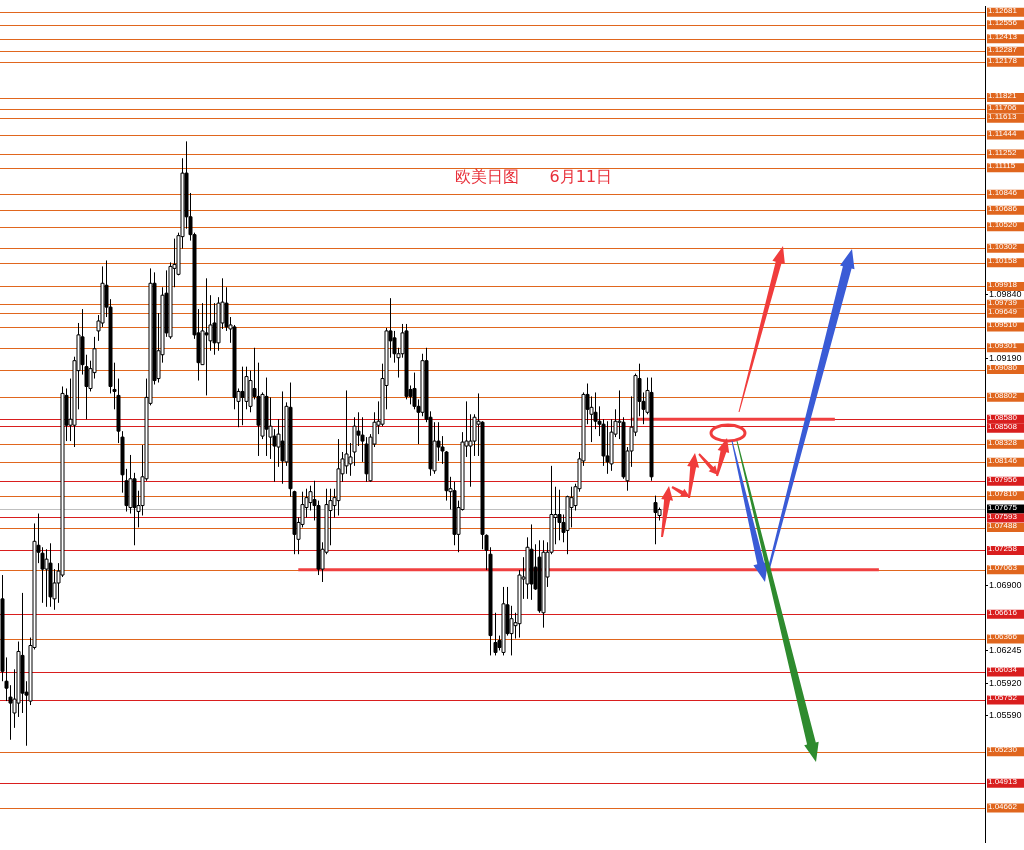  I want to click on y-tick-label: 1.05590, so click(1005, 715).